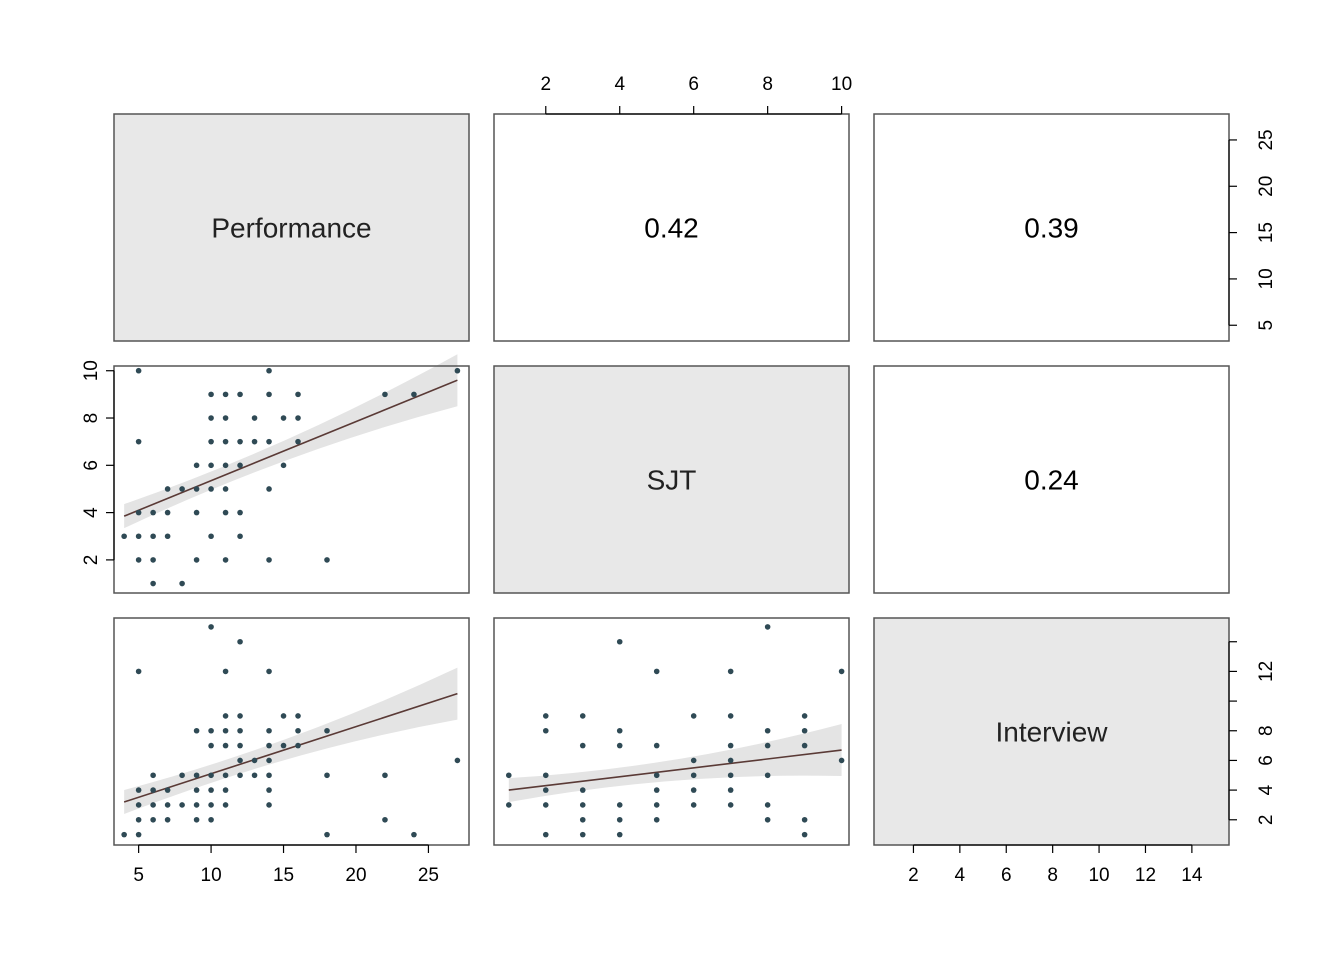  Describe the element at coordinates (1192, 875) in the screenshot. I see `tick-label: 14` at that location.